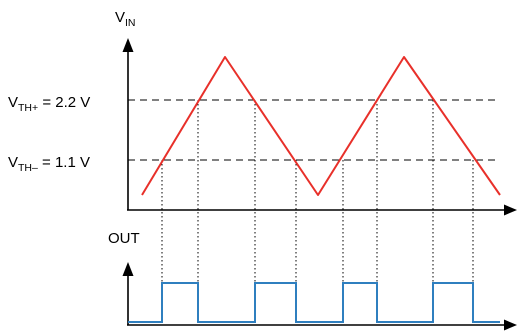  What do you see at coordinates (510, 210) in the screenshot?
I see `vin-x-axis-arrowhead` at bounding box center [510, 210].